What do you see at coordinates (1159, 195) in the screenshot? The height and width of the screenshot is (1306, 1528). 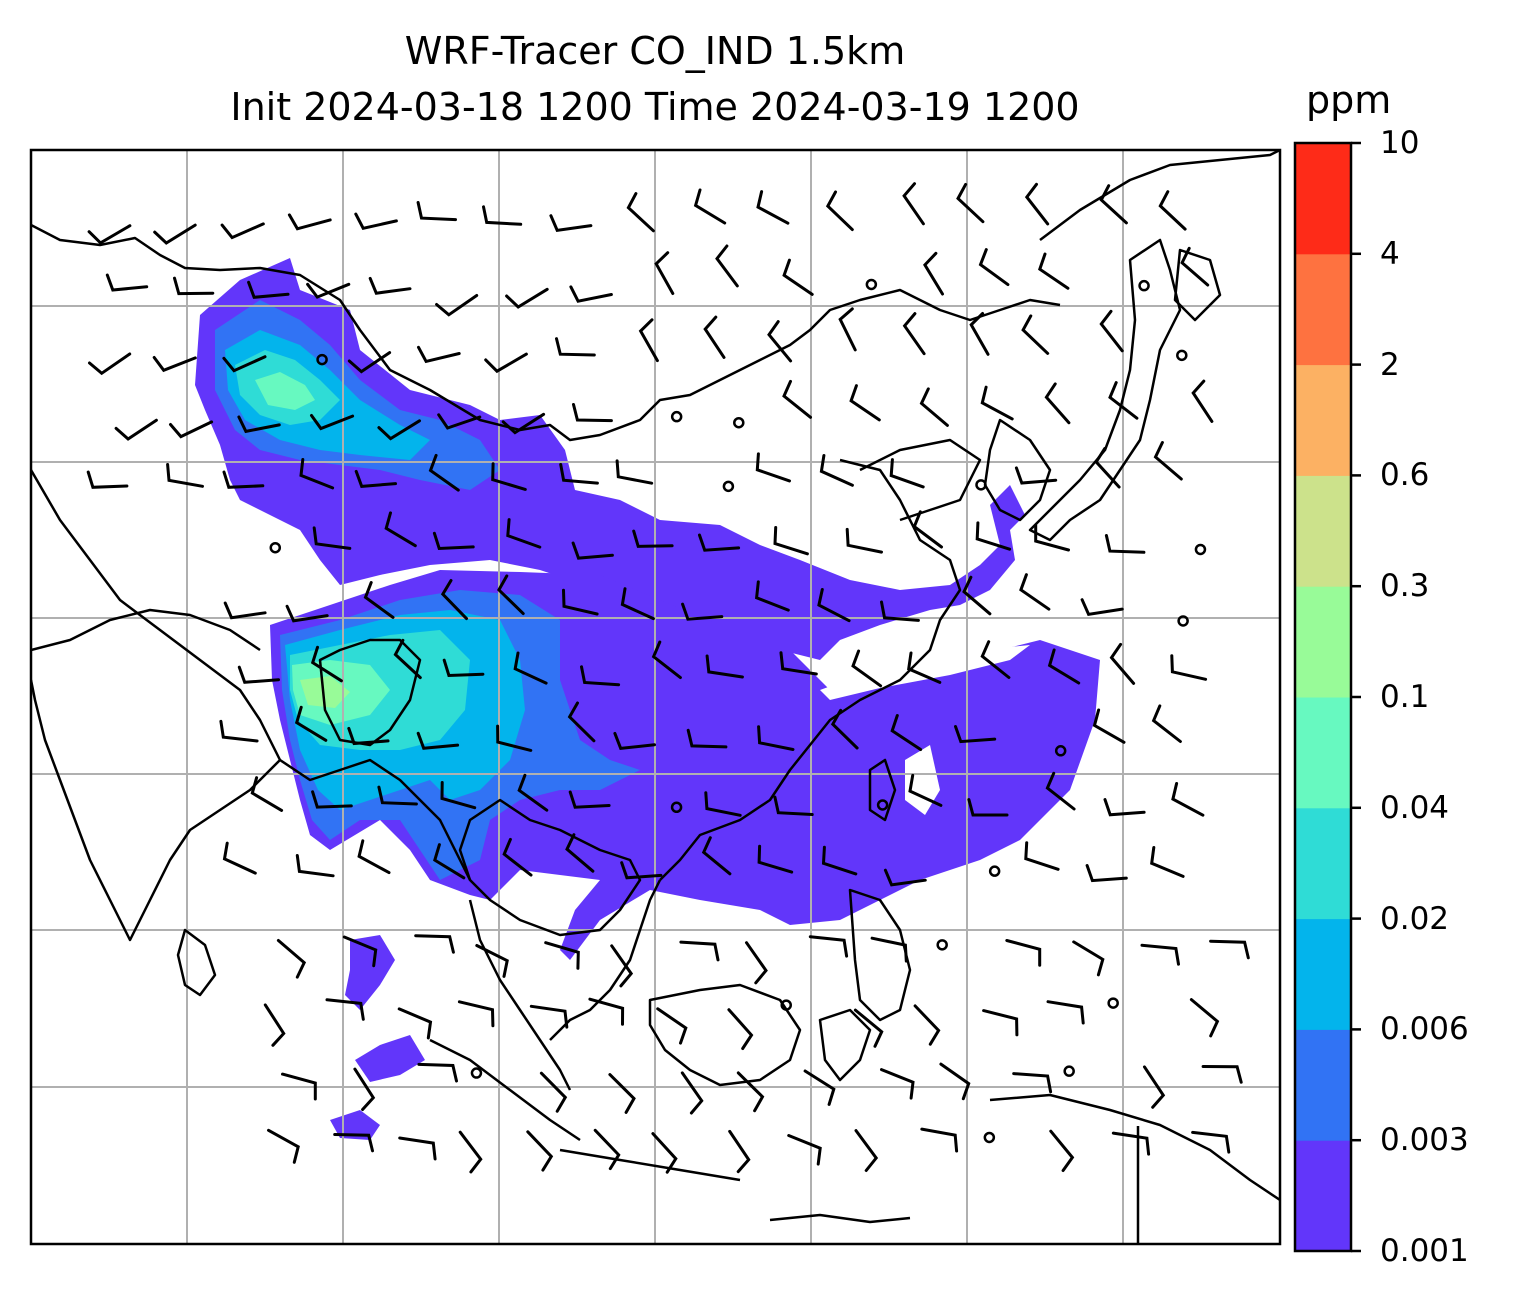 I see `east-russia-coast` at bounding box center [1159, 195].